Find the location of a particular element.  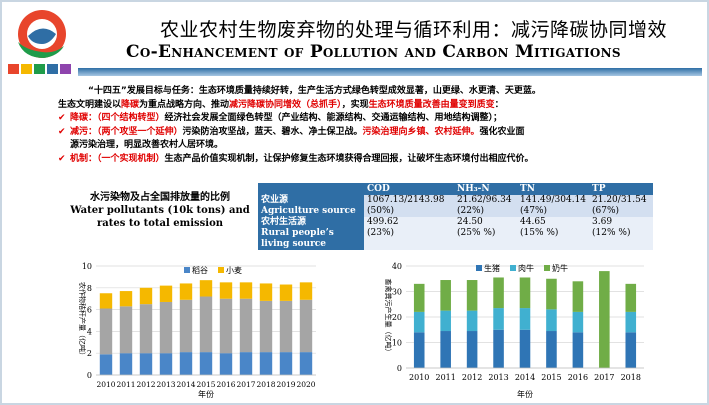

table-cell: 44.65 (15% %) is located at coordinates (553, 233).